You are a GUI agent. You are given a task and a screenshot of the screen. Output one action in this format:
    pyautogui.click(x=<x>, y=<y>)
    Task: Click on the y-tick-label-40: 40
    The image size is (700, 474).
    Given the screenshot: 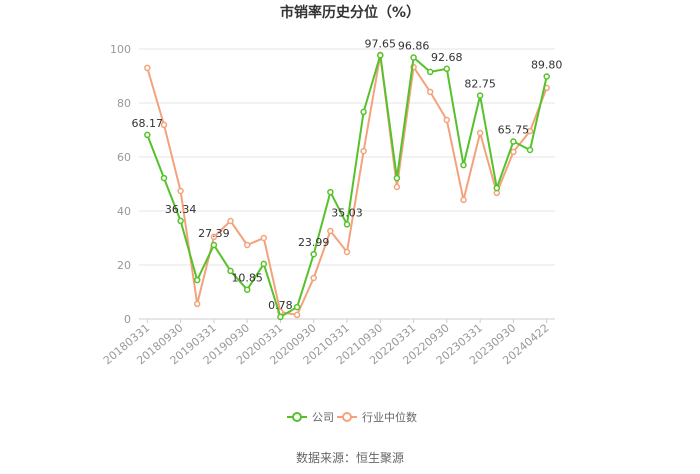 What is the action you would take?
    pyautogui.click(x=124, y=211)
    